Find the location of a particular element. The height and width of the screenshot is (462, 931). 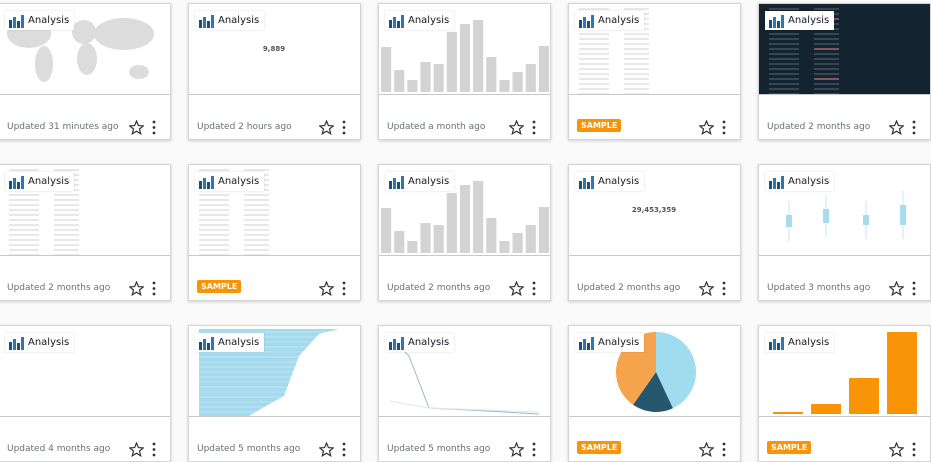

updated-text: Updated 2 months ago is located at coordinates (629, 288).